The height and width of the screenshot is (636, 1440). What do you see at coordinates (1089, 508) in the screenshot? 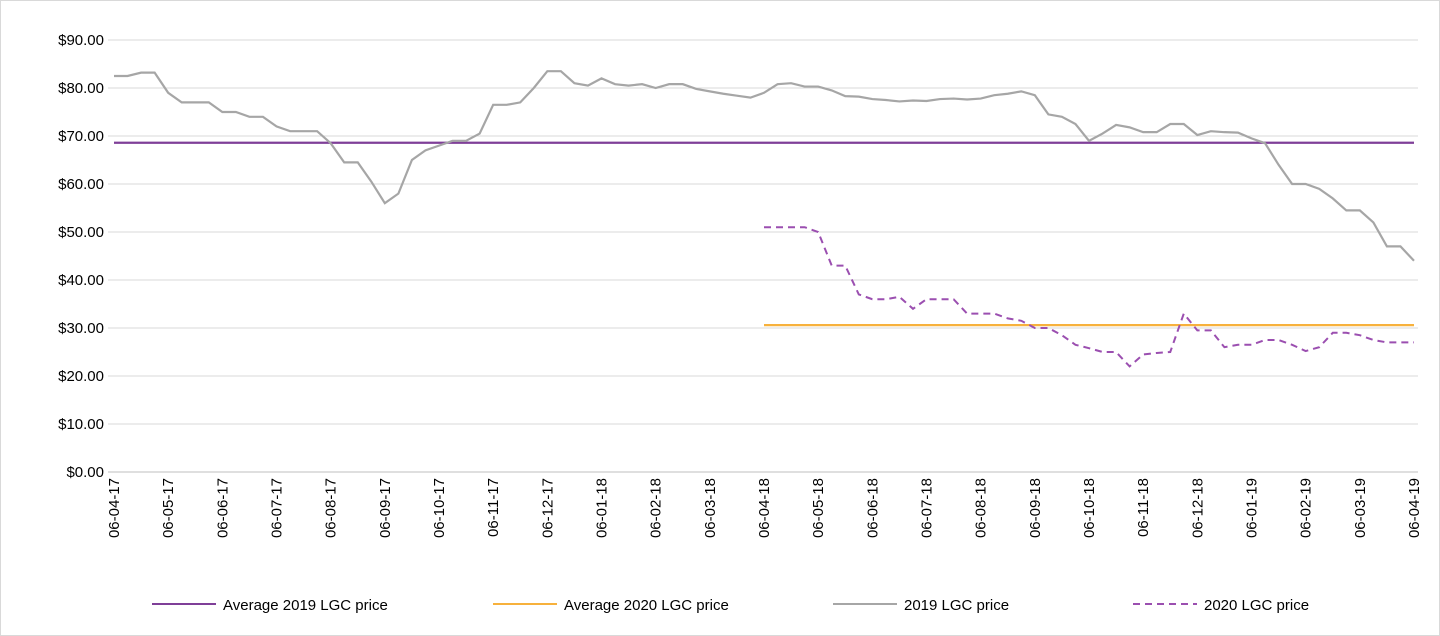
I see `x-tick-label: 06-10-18` at bounding box center [1089, 508].